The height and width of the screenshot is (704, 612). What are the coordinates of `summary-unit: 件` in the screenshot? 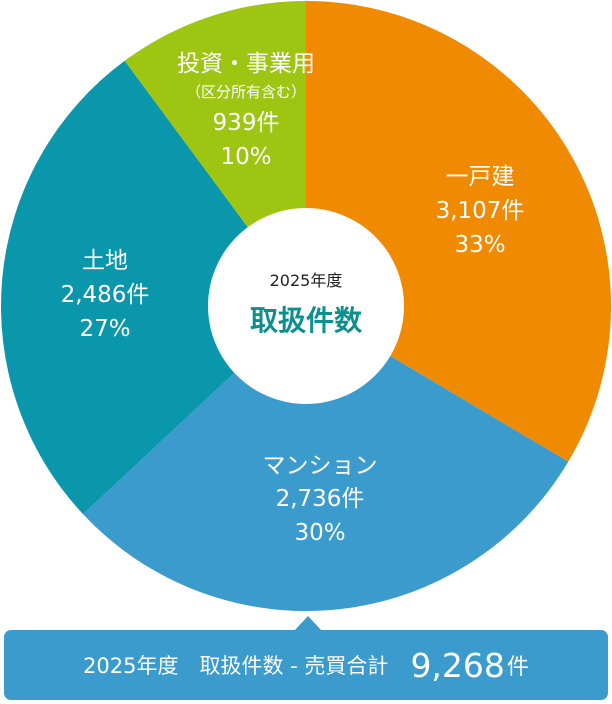 It's located at (517, 667).